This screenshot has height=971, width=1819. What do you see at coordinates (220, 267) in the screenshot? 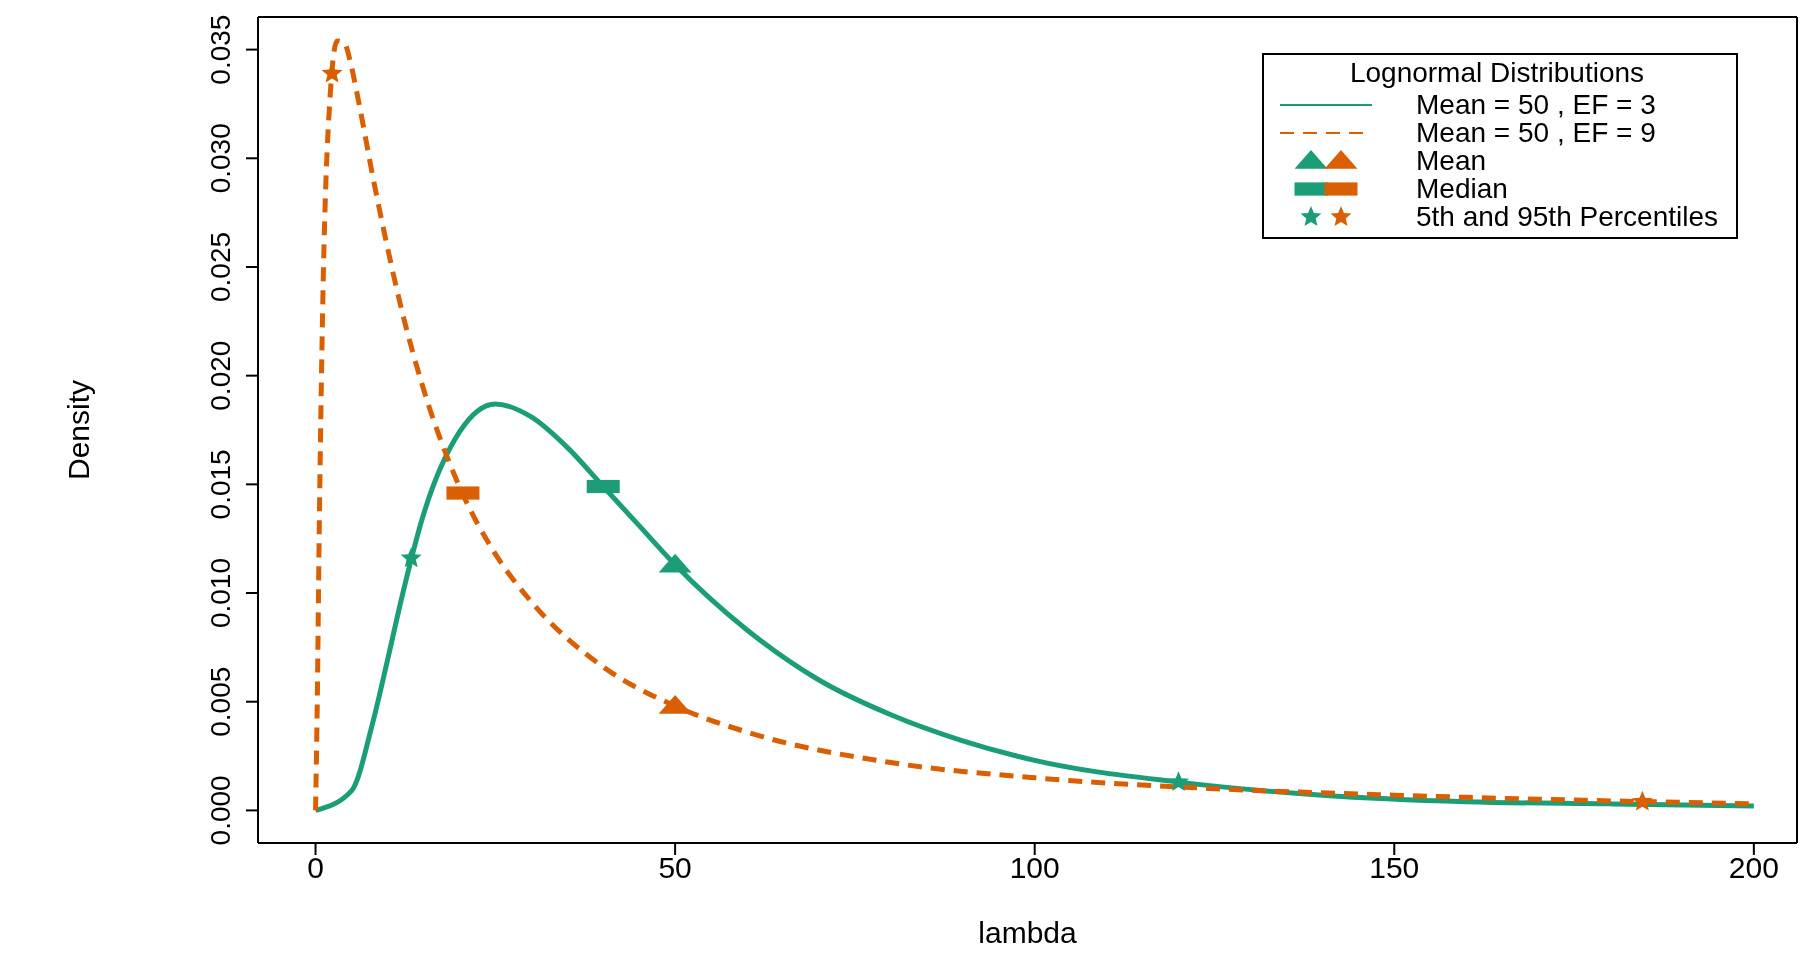
I see `y-tick-label: 0.025` at bounding box center [220, 267].